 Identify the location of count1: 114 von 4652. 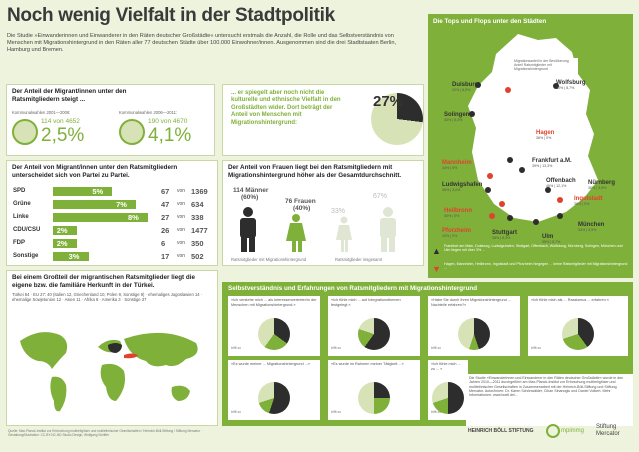
(60, 121).